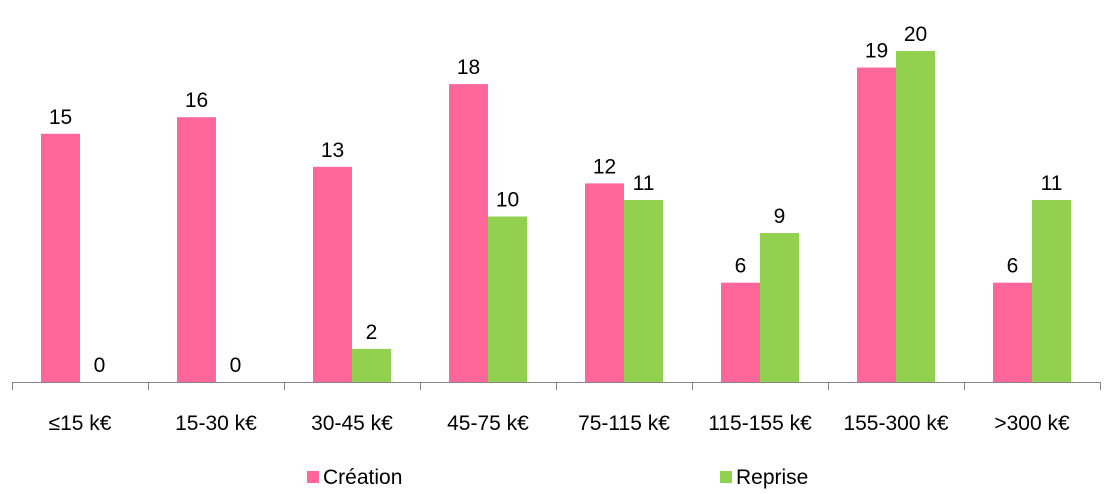 This screenshot has height=494, width=1106. Describe the element at coordinates (362, 477) in the screenshot. I see `legend-label: Création` at that location.